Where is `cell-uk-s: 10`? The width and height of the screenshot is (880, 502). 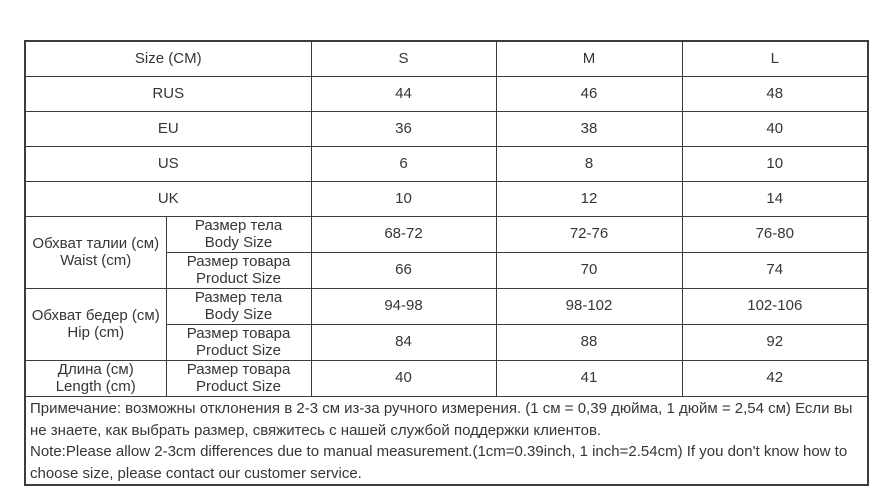 cell-uk-s: 10 is located at coordinates (403, 199).